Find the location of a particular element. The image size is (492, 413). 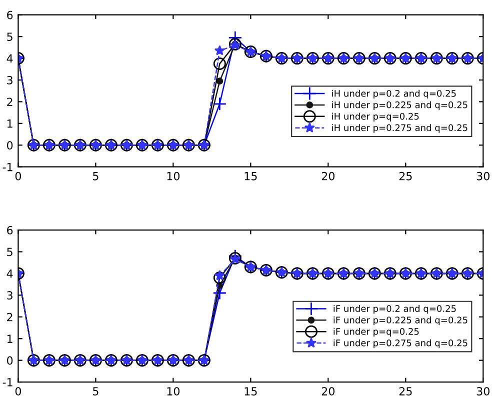

legend-label: iF under p=0.275 and q=0.25 is located at coordinates (401, 343).